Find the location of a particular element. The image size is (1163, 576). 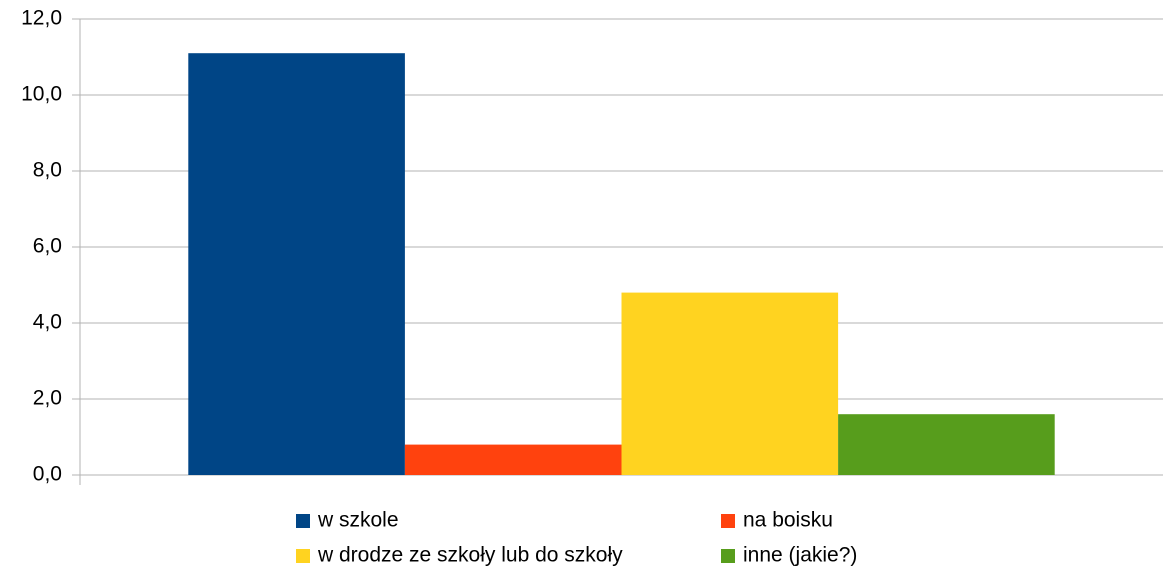

y-tick-label: 2,0 is located at coordinates (47, 398).